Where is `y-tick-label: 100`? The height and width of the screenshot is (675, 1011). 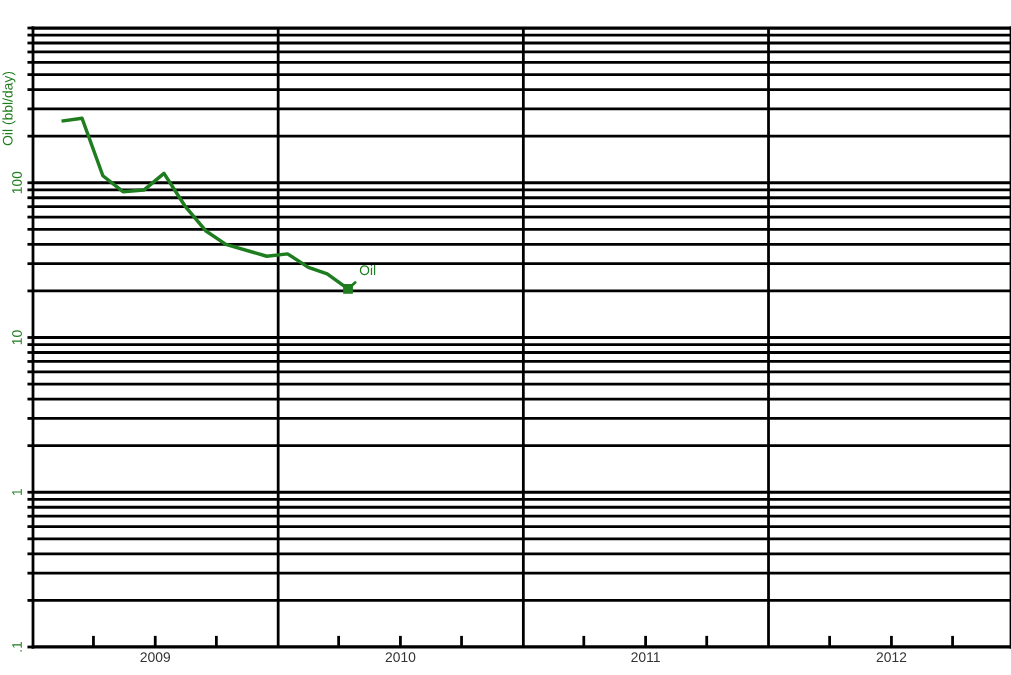
y-tick-label: 100 is located at coordinates (17, 182).